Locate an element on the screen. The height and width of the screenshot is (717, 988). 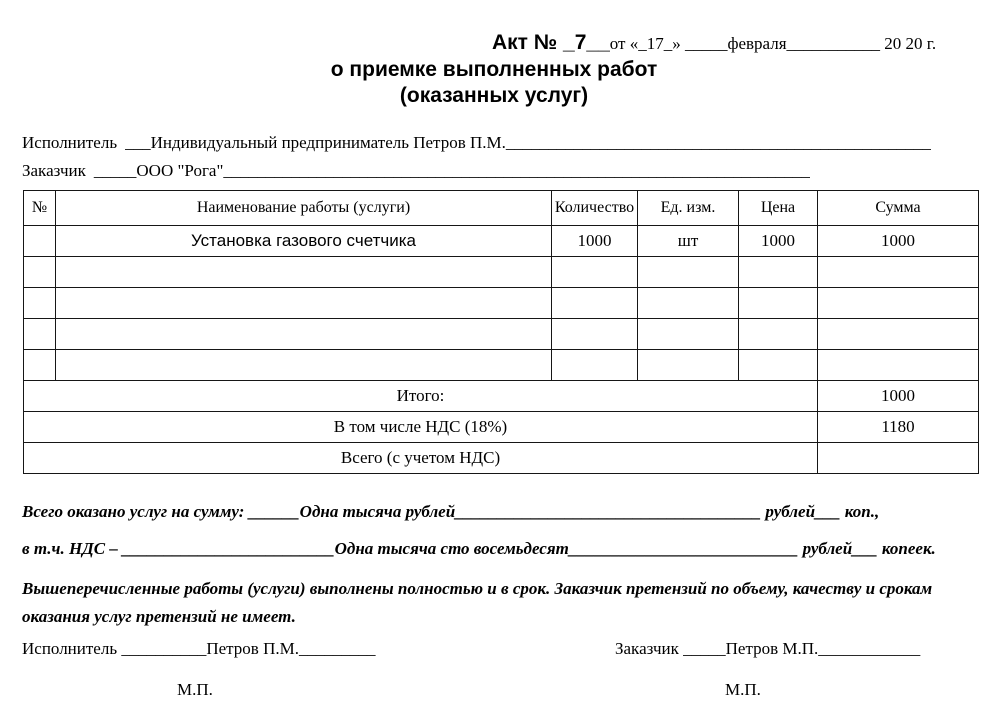
customer-signature-line: Заказчик _____Петров М.П.____________ is located at coordinates (768, 648).